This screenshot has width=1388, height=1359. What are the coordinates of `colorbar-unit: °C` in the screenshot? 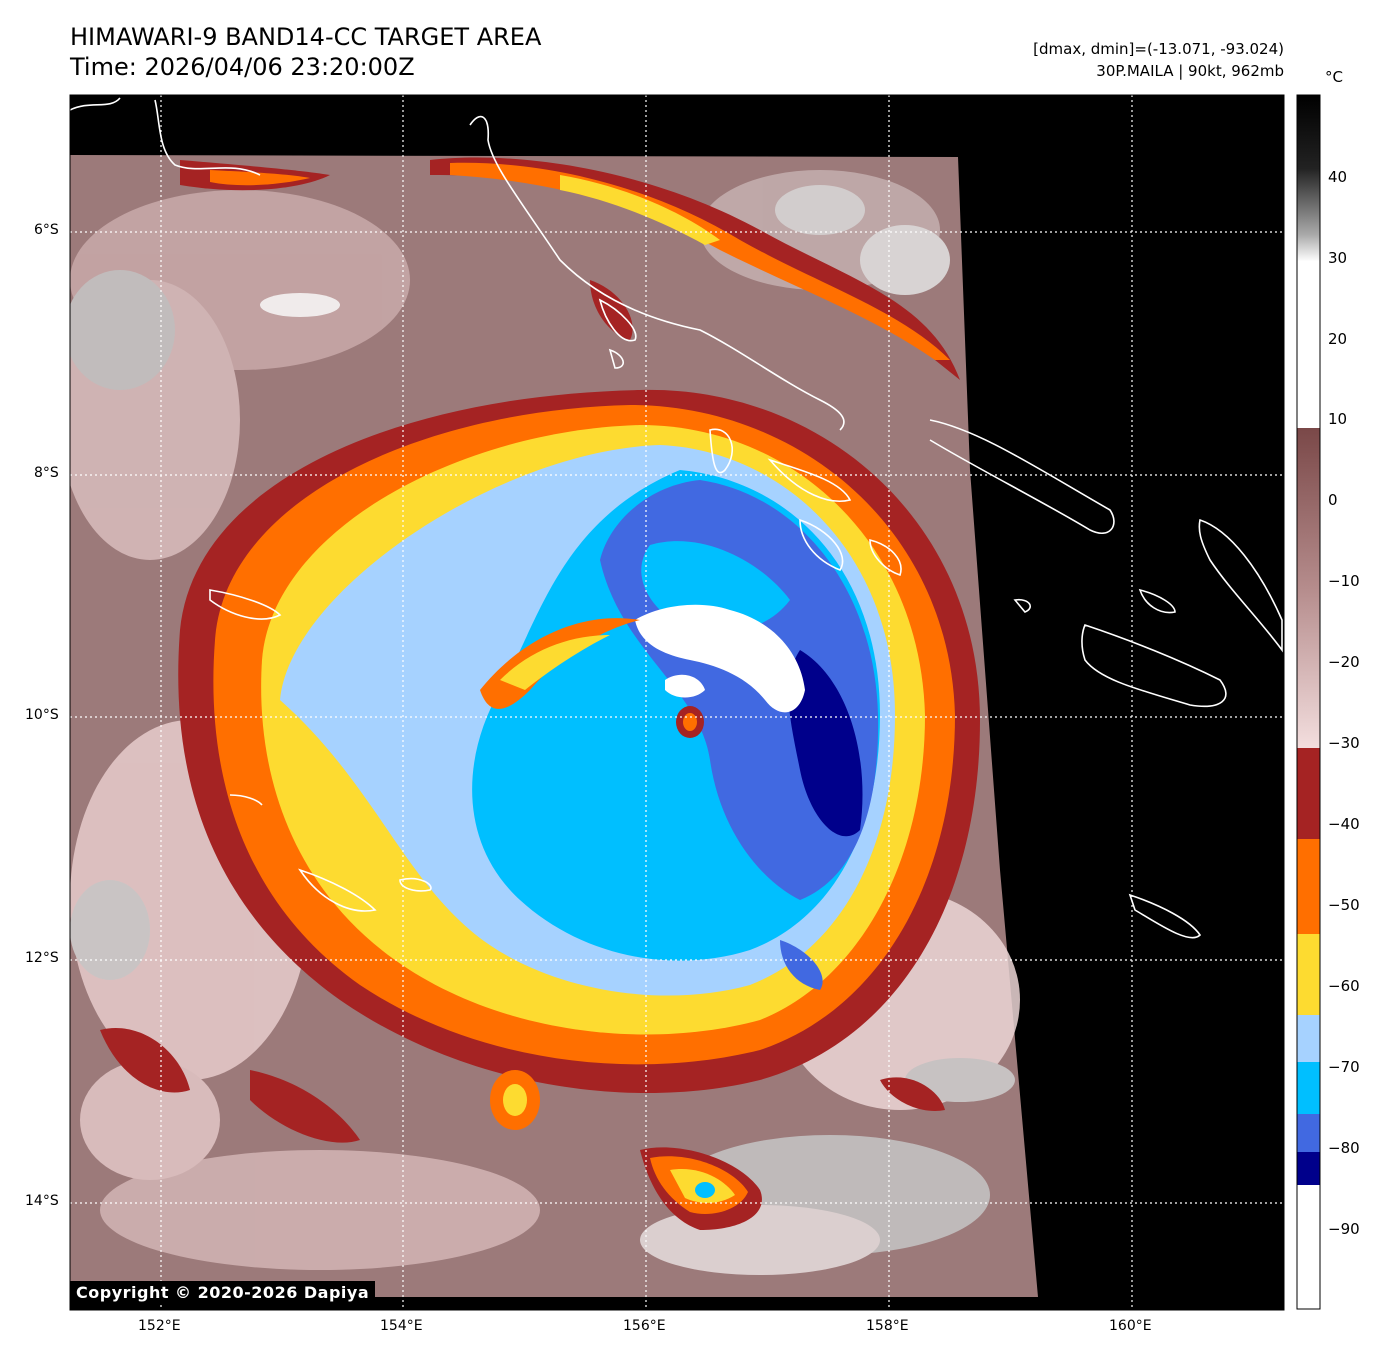 It's located at (1334, 77).